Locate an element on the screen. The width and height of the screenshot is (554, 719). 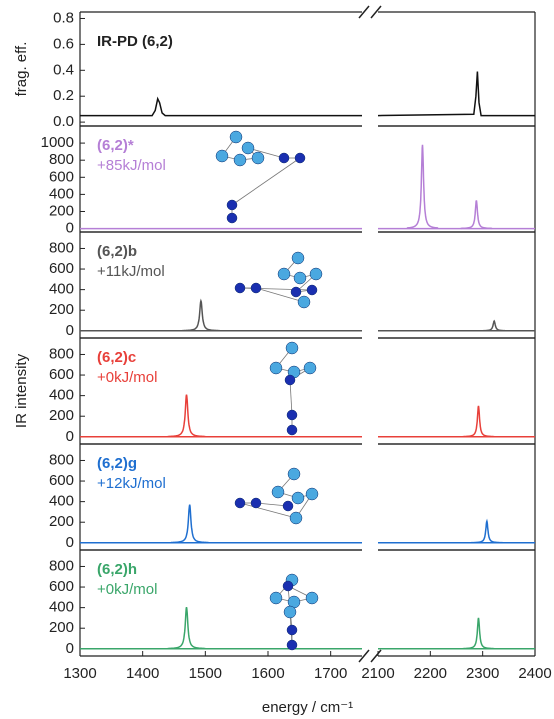
panel-subtitle: +11kJ/mol is located at coordinates (131, 271).